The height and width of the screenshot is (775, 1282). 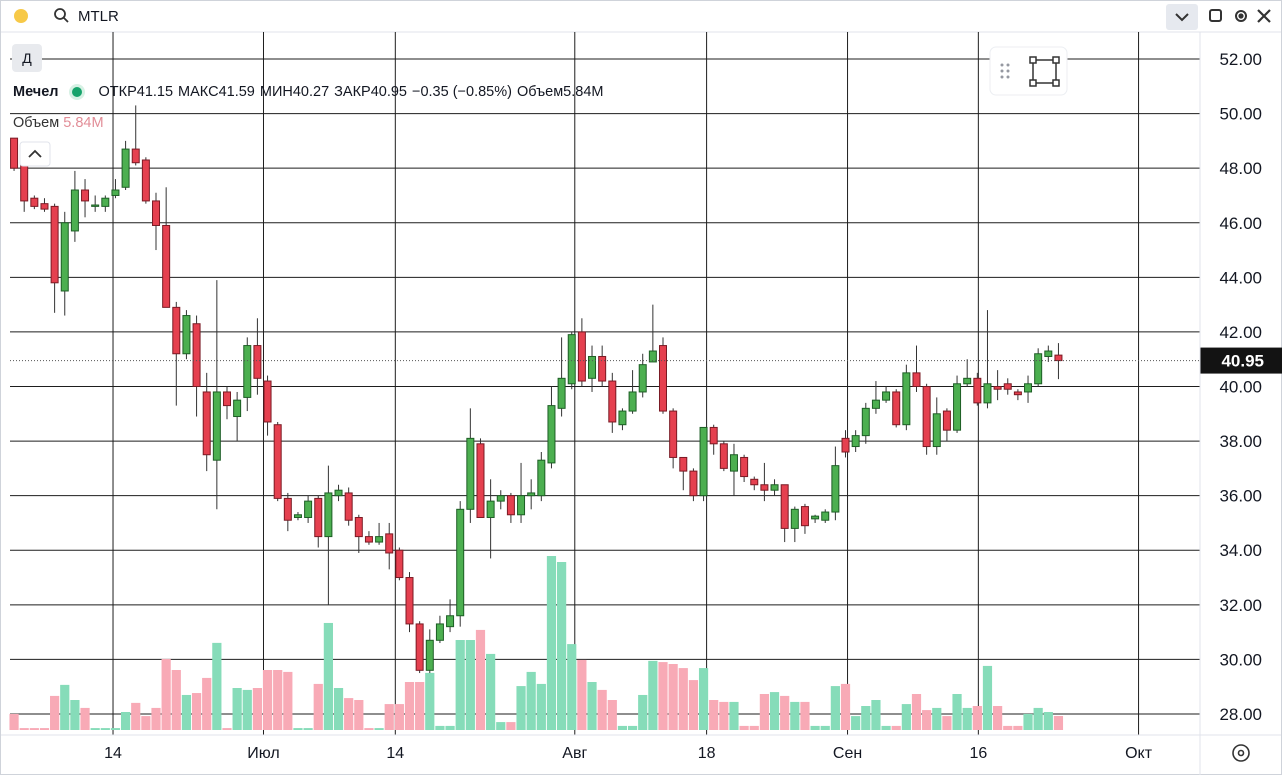 What do you see at coordinates (27, 58) in the screenshot?
I see `interval-button` at bounding box center [27, 58].